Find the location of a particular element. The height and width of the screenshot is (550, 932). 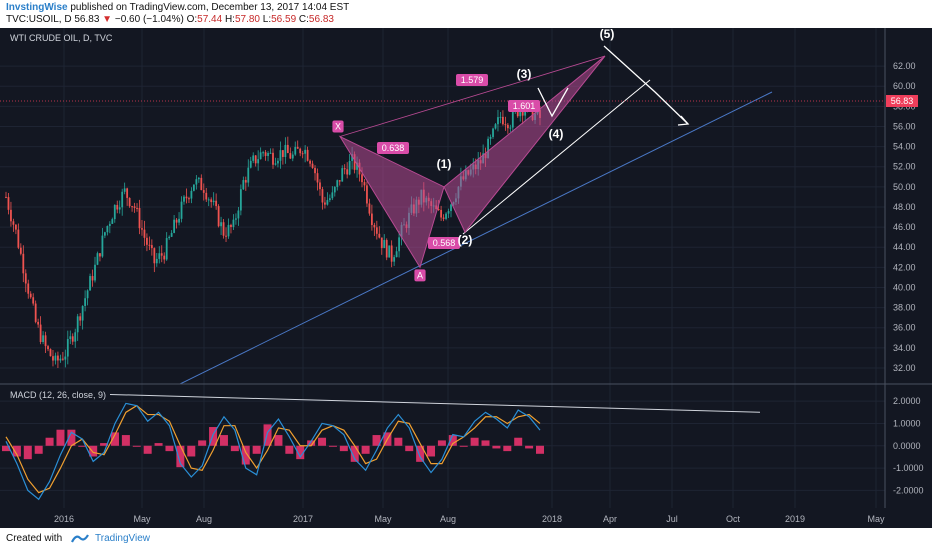

pattern-triangle-xab is located at coordinates (391, 202).